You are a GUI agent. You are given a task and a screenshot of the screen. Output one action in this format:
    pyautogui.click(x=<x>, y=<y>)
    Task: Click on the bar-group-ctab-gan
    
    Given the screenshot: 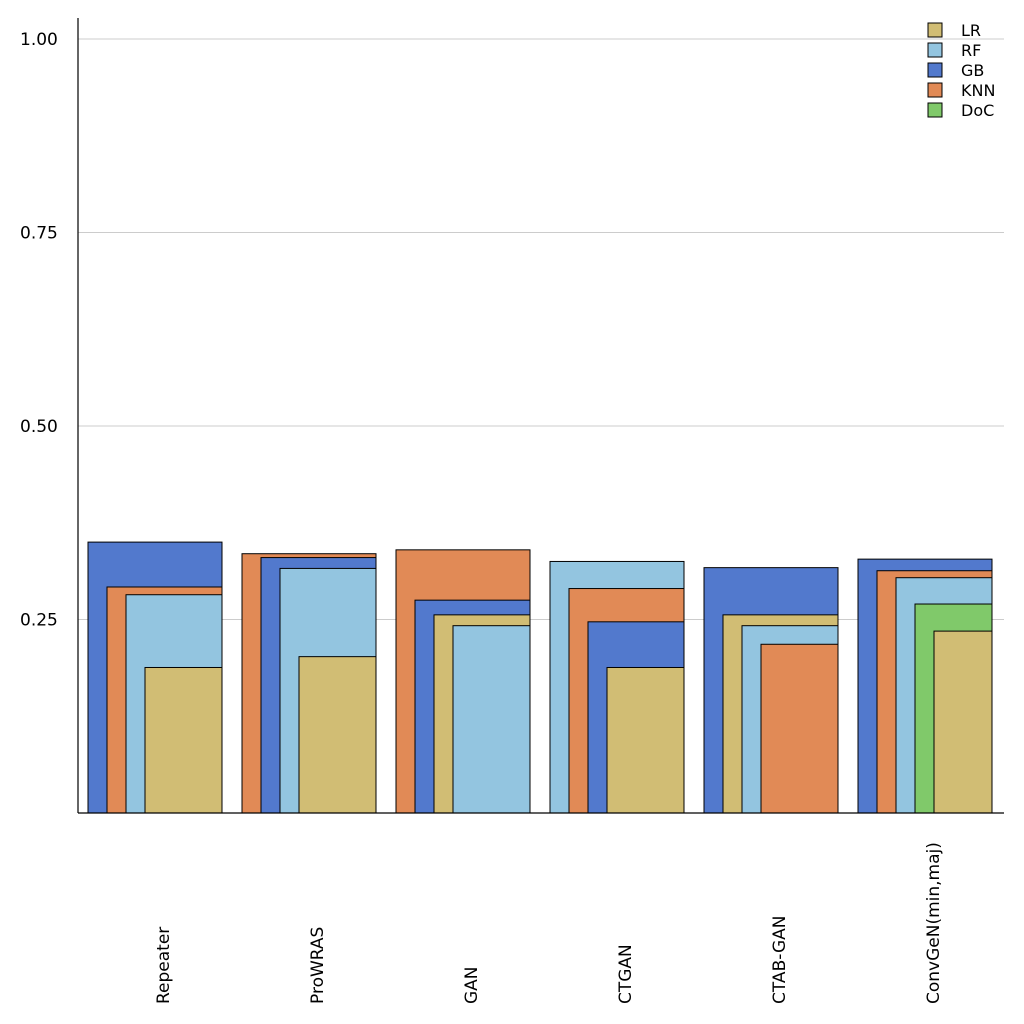 What is the action you would take?
    pyautogui.click(x=771, y=690)
    